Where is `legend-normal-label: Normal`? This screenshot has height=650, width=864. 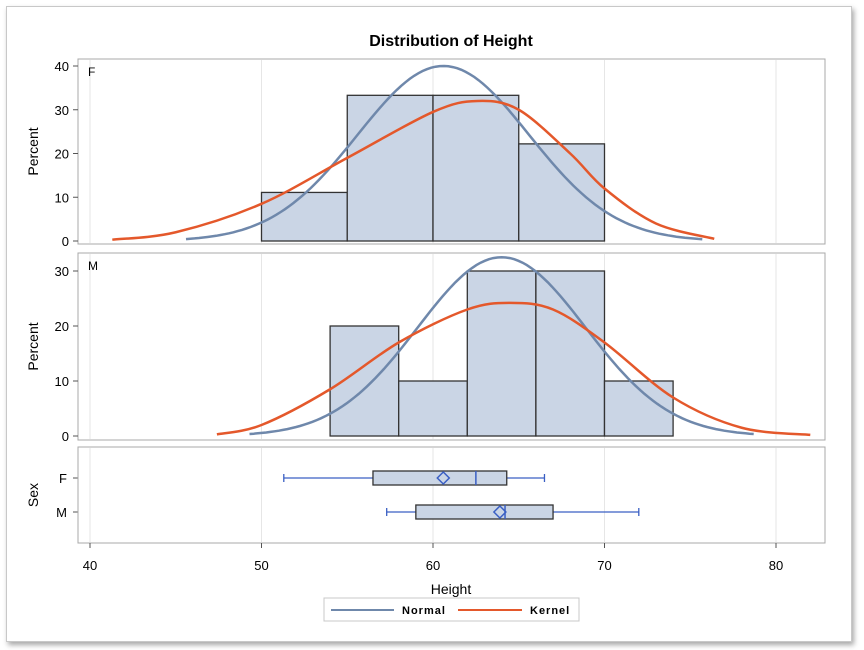 legend-normal-label: Normal is located at coordinates (424, 611).